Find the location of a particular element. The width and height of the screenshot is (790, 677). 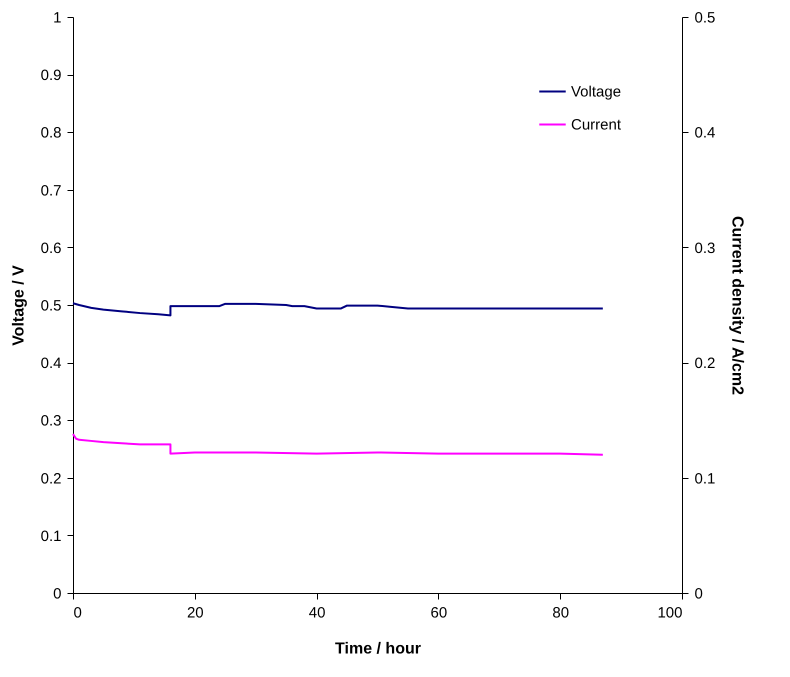

legend-label: Voltage is located at coordinates (596, 92).